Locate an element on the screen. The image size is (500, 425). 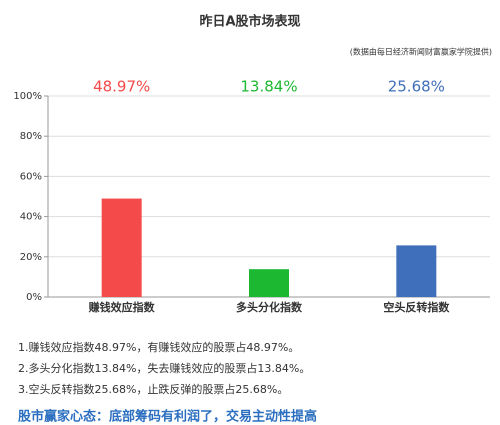
note: 2.多头分化指数13.84%，失去赚钱效应的股票占13.84%。 is located at coordinates (164, 368).